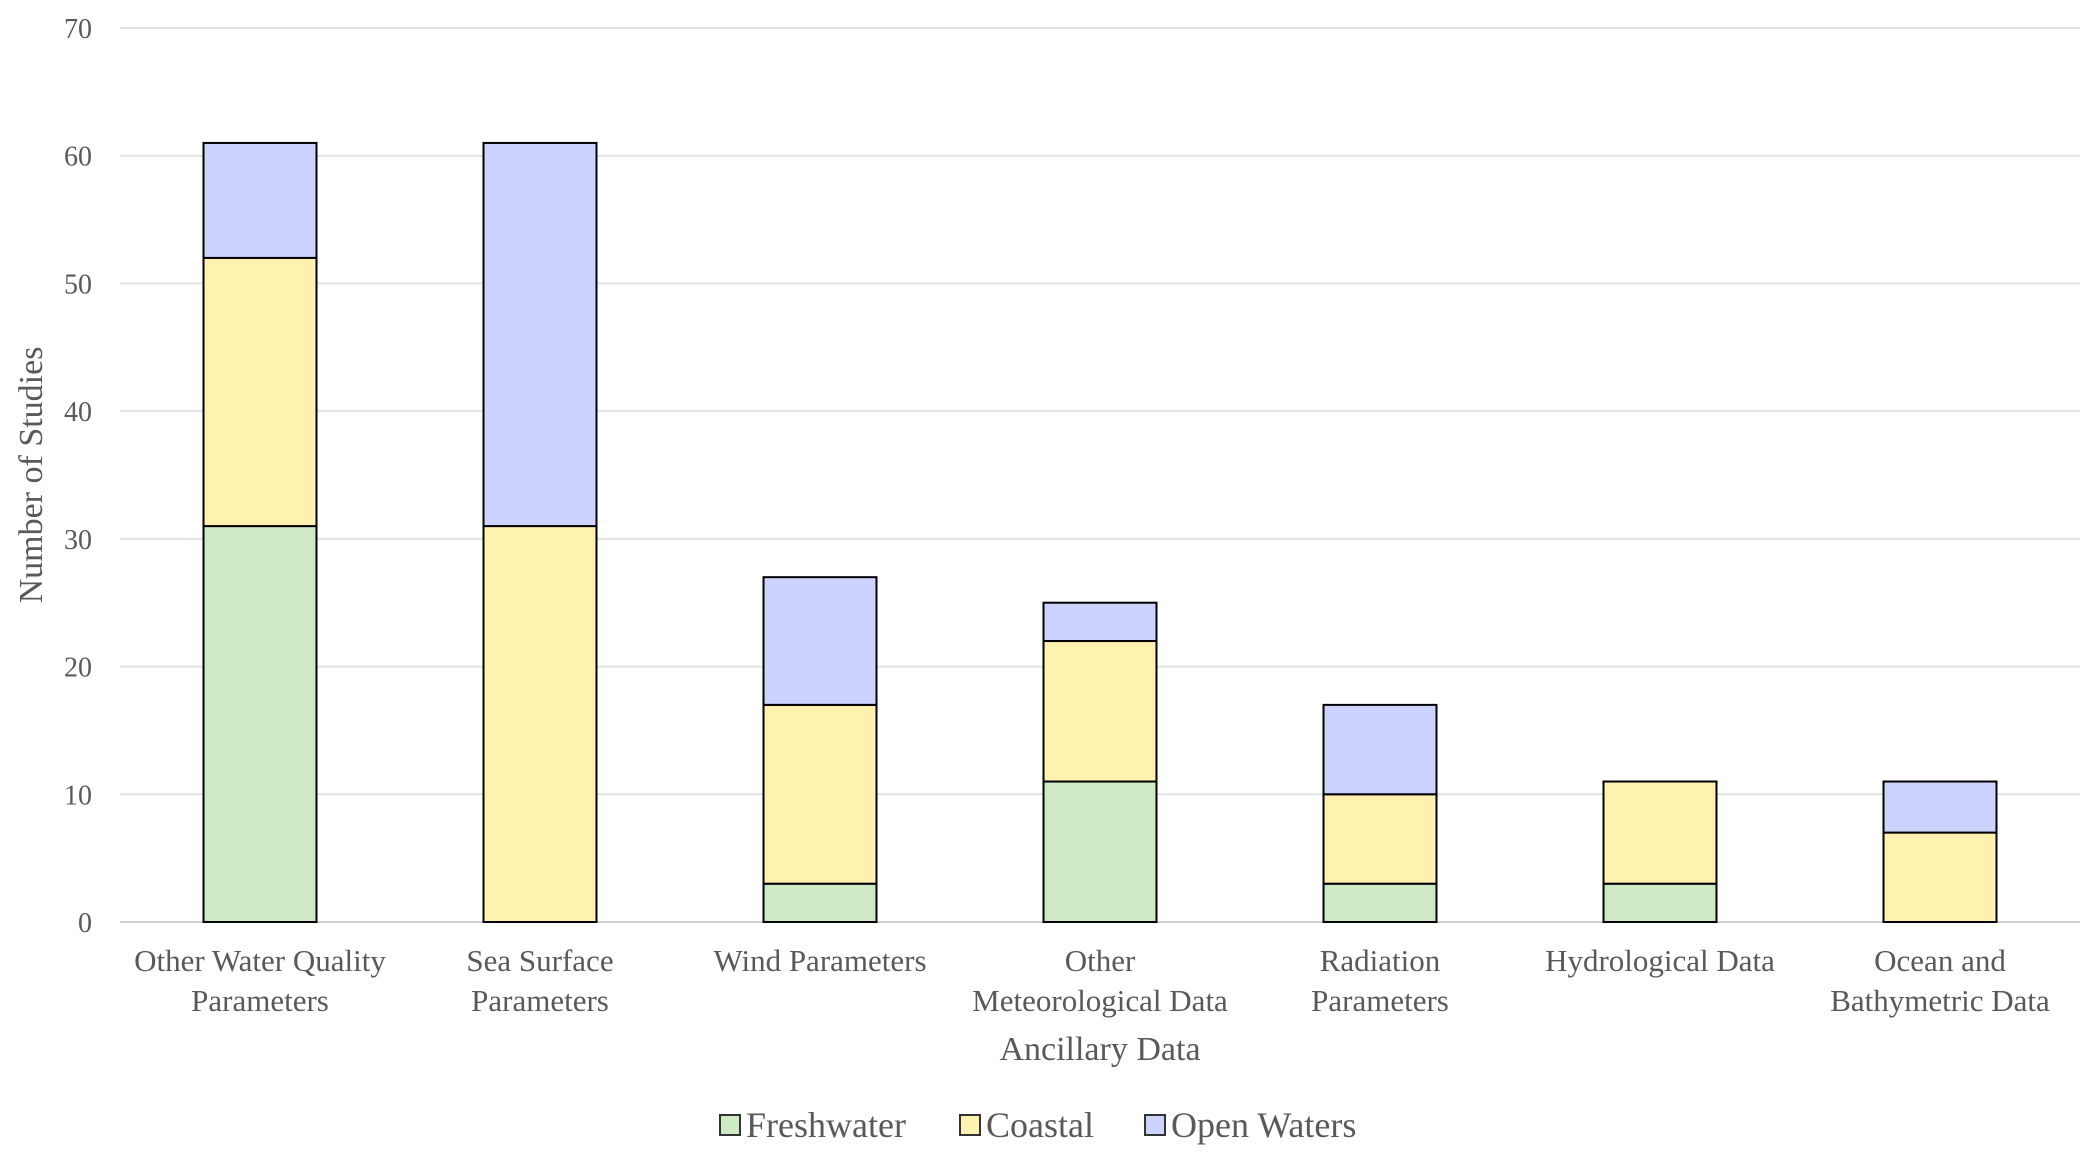  What do you see at coordinates (1380, 960) in the screenshot?
I see `x-category-label: Radiation` at bounding box center [1380, 960].